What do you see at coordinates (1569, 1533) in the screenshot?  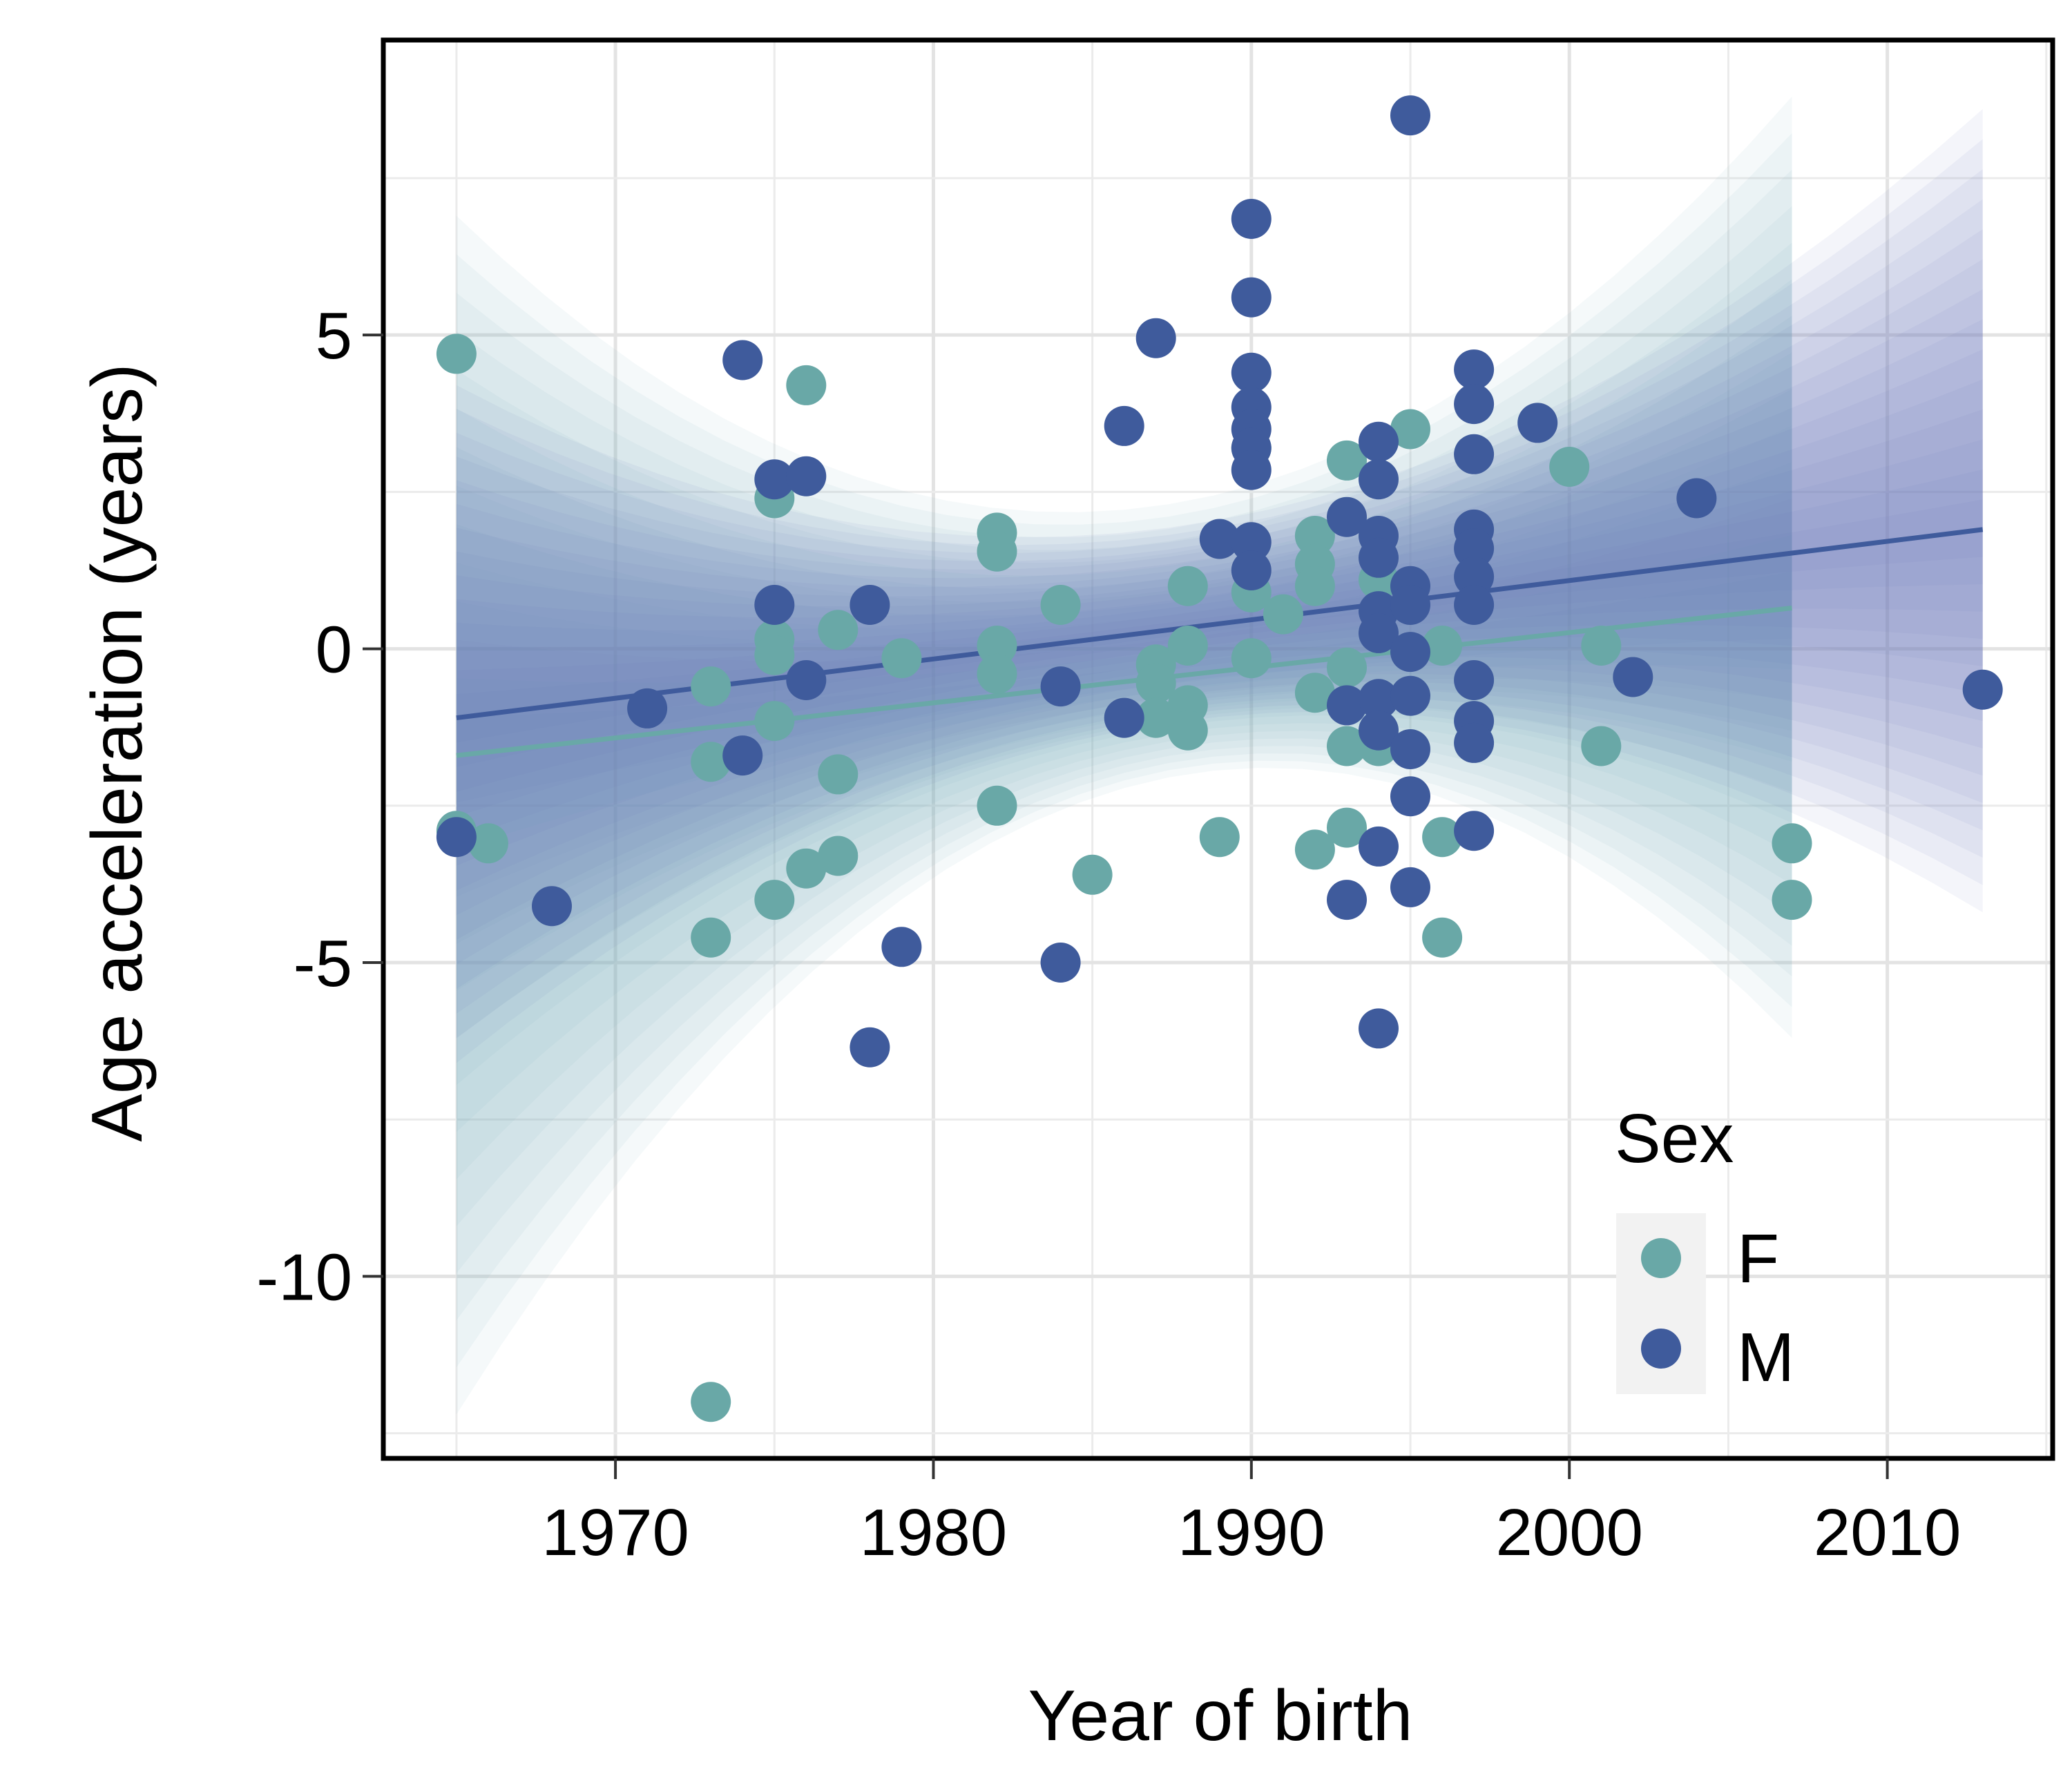 I see `x-tick-label: 2000` at bounding box center [1569, 1533].